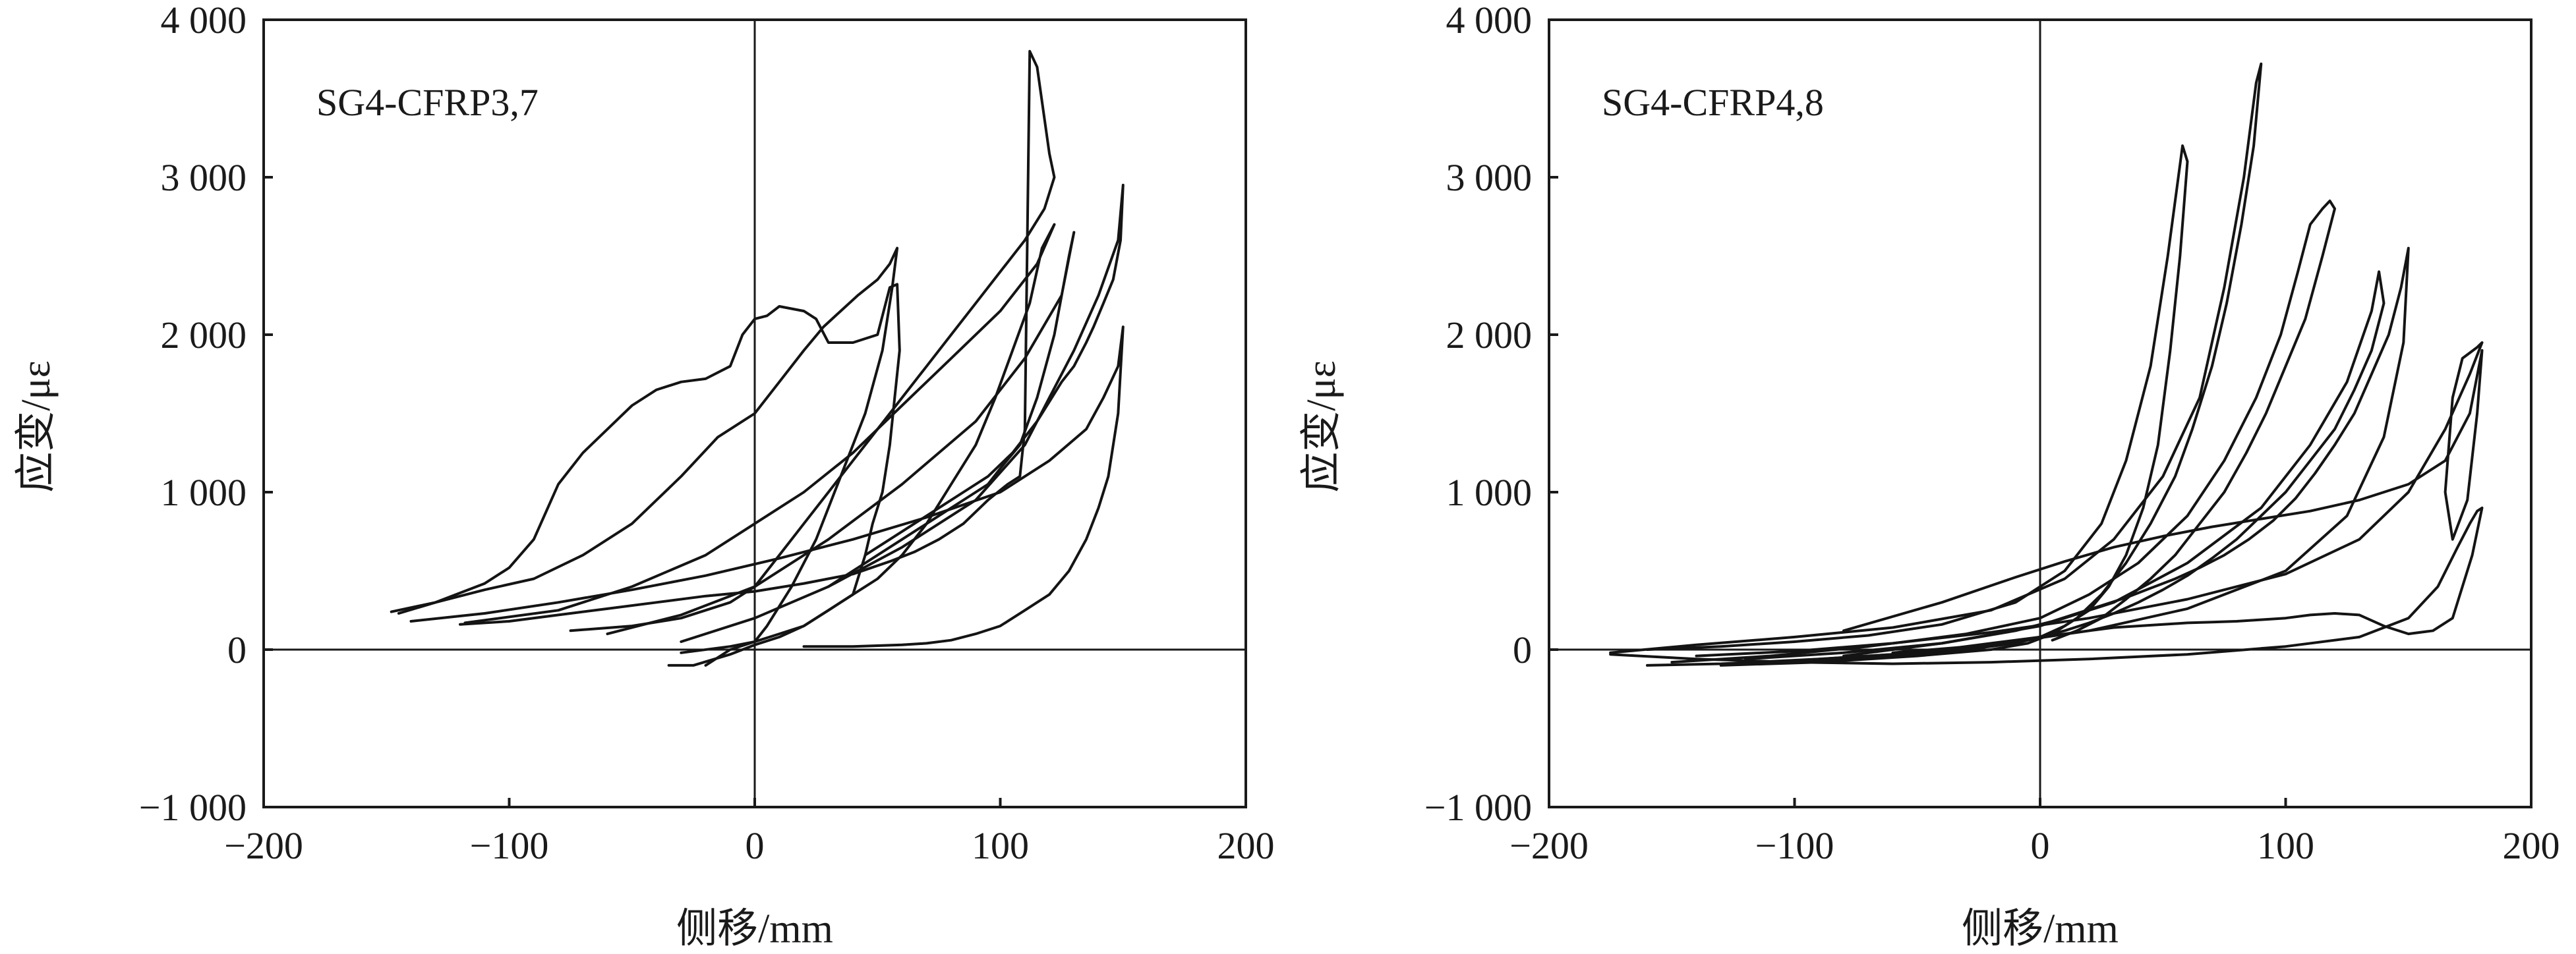  I want to click on panel-label: SG4-CFRP3,7, so click(427, 102).